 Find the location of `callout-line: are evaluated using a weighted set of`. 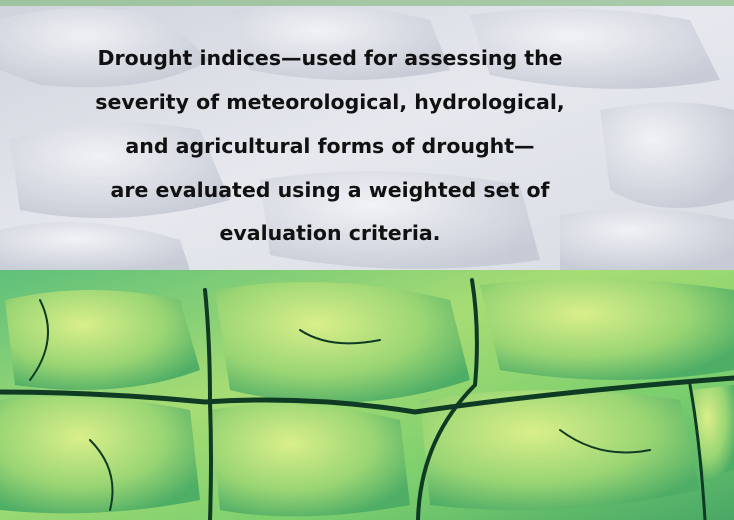

callout-line: are evaluated using a weighted set of is located at coordinates (331, 190).